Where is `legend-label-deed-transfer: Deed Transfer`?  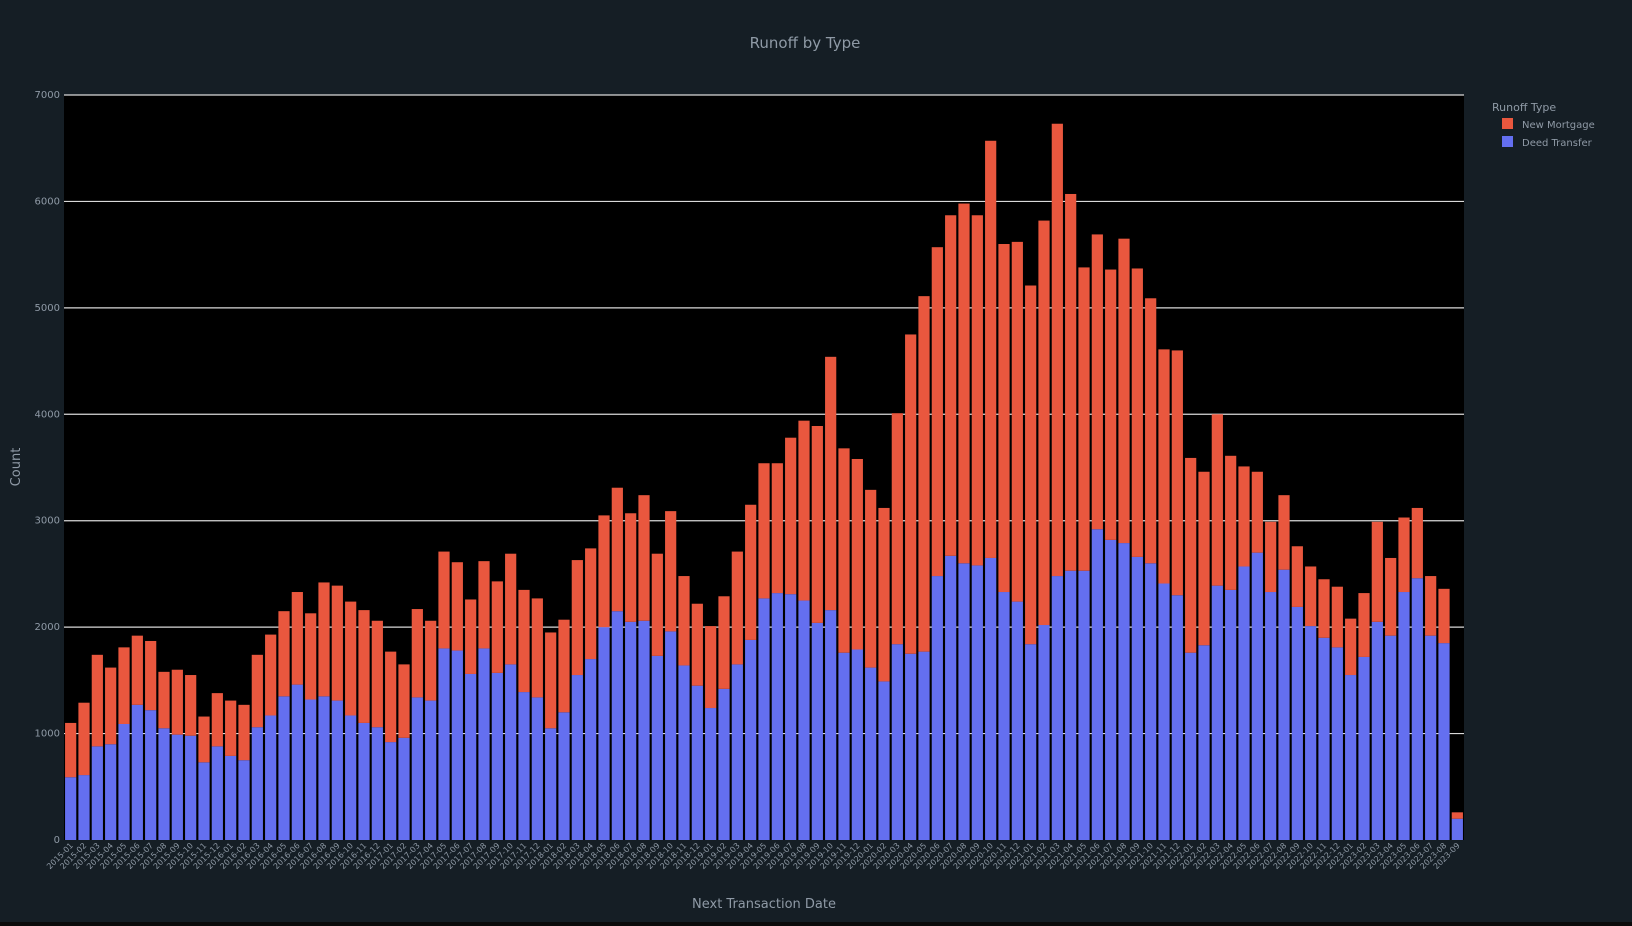 legend-label-deed-transfer: Deed Transfer is located at coordinates (1557, 143).